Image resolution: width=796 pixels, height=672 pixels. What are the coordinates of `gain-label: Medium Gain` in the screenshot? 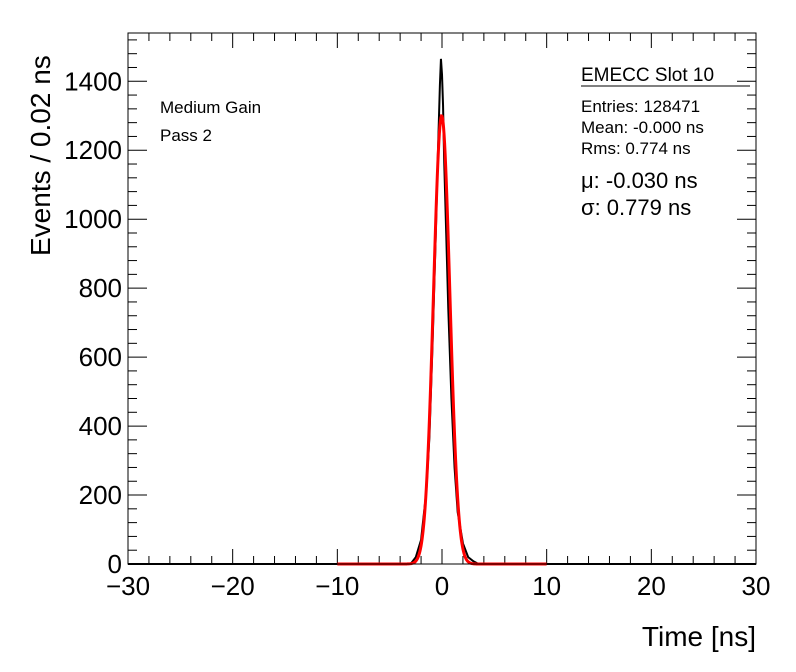 It's located at (210, 107).